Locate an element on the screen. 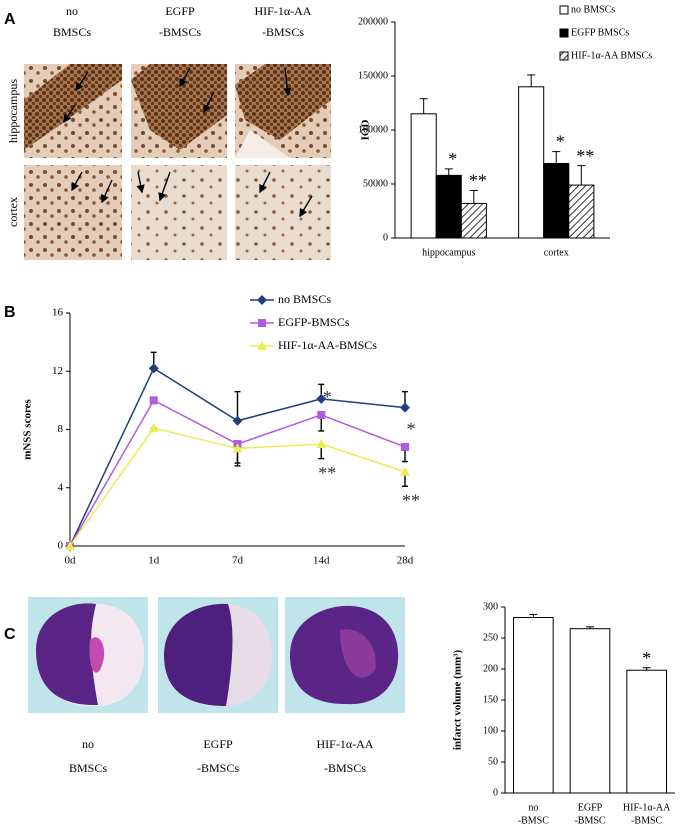 This screenshot has height=830, width=700. y-tick-label: 8 is located at coordinates (61, 429).